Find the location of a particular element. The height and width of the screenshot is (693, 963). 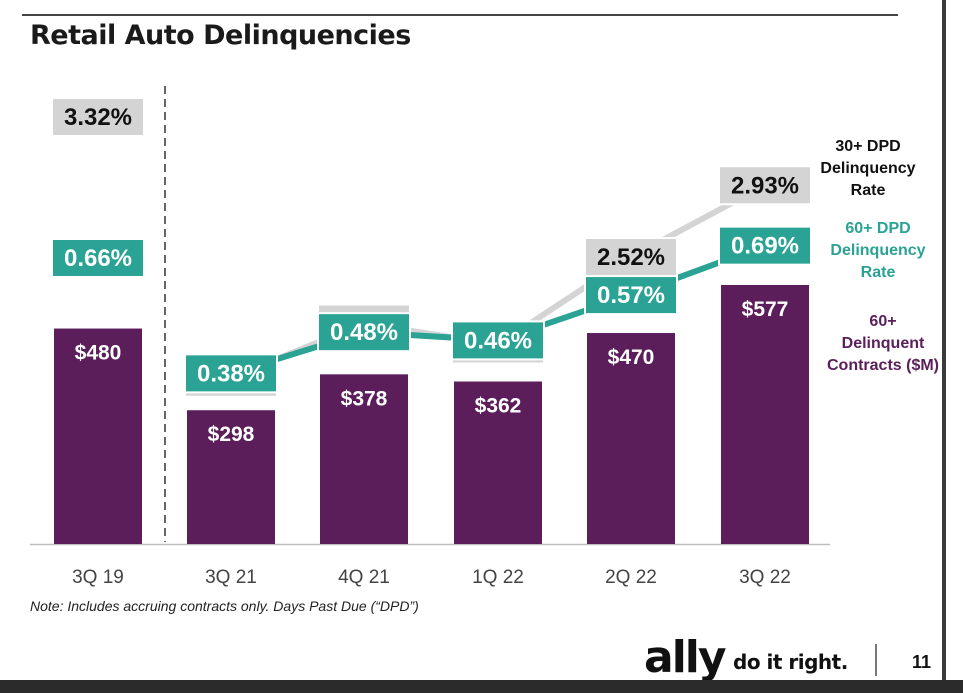

legend-60dpd-line-2: Delinquency is located at coordinates (878, 250).